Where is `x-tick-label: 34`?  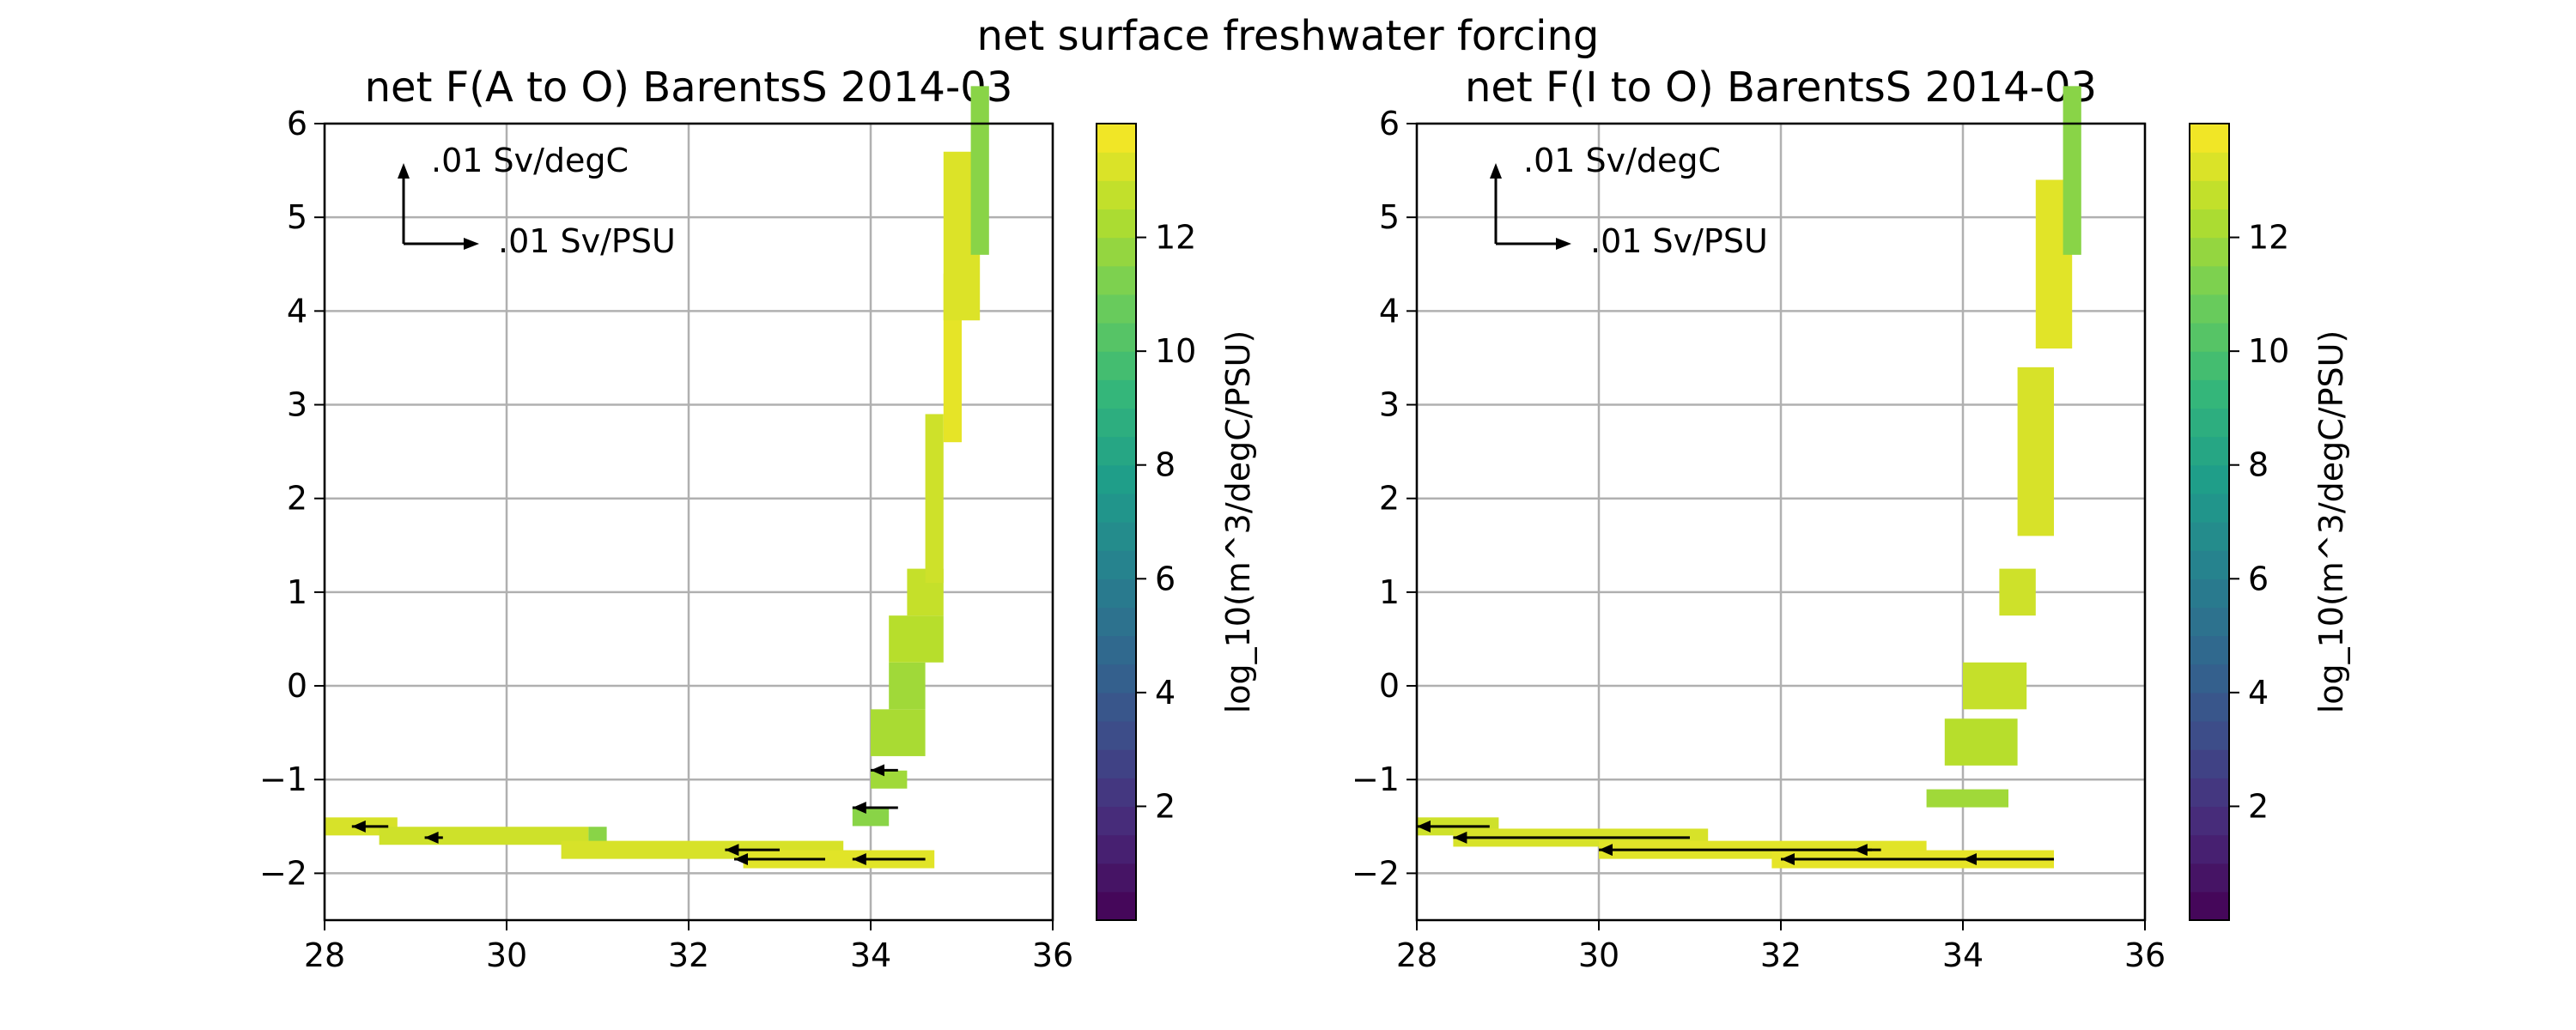 x-tick-label: 34 is located at coordinates (870, 955).